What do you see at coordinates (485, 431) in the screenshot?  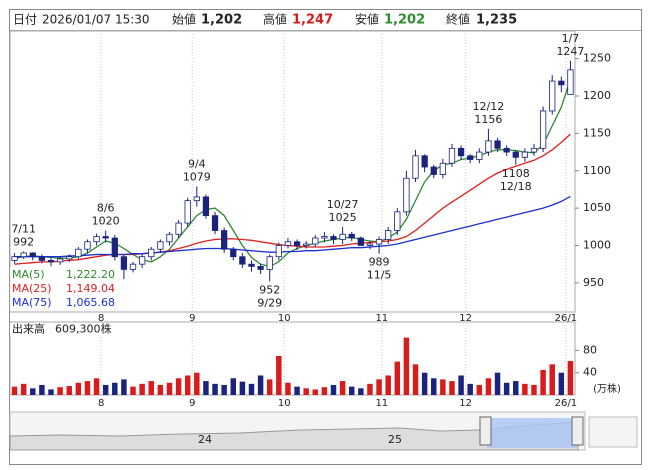 I see `navigator-handle-left` at bounding box center [485, 431].